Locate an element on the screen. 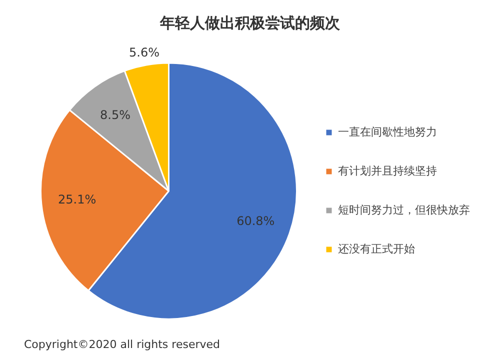  data-label: 5.6% is located at coordinates (144, 52).